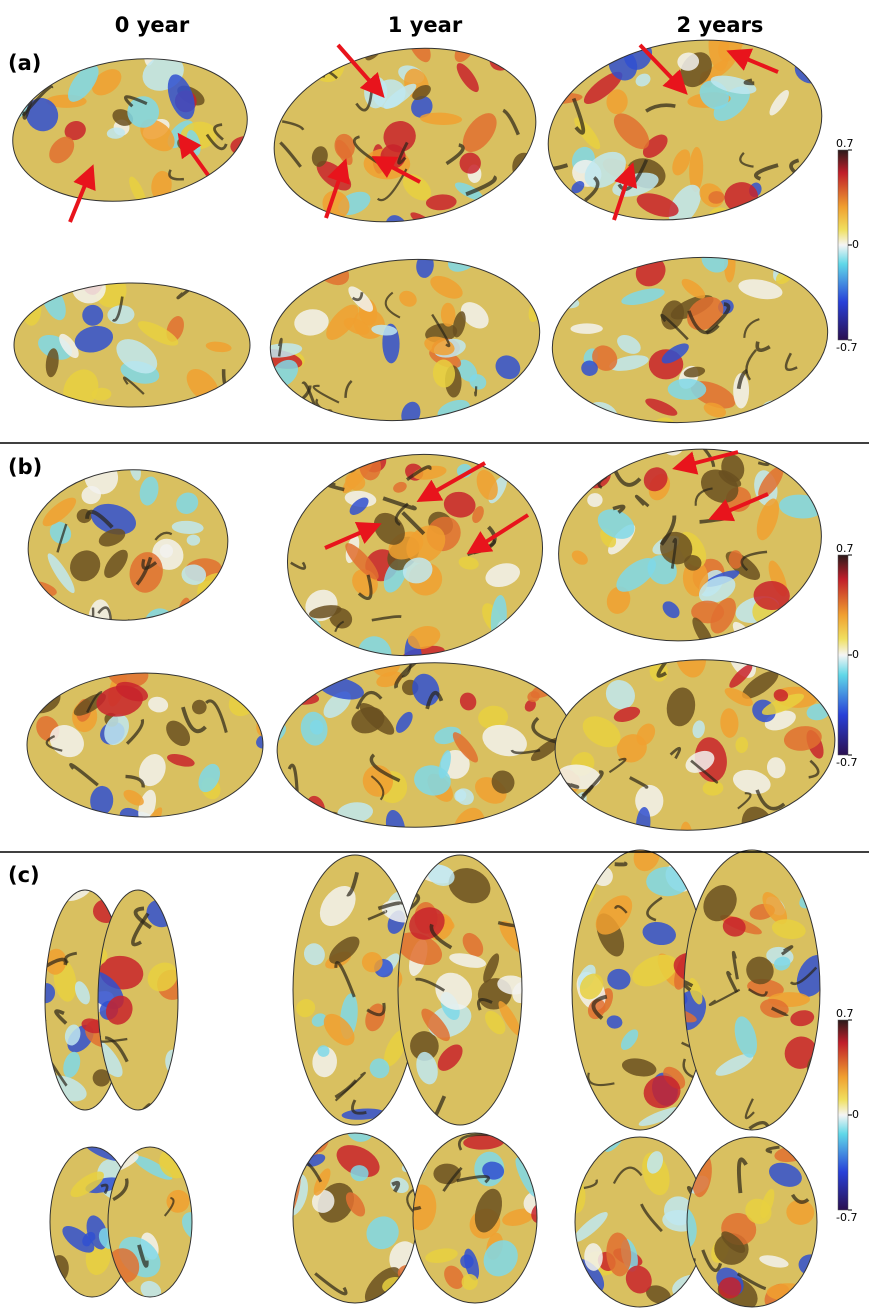 Image resolution: width=869 pixels, height=1312 pixels. What do you see at coordinates (24, 875) in the screenshot?
I see `panel-label: (c)` at bounding box center [24, 875].